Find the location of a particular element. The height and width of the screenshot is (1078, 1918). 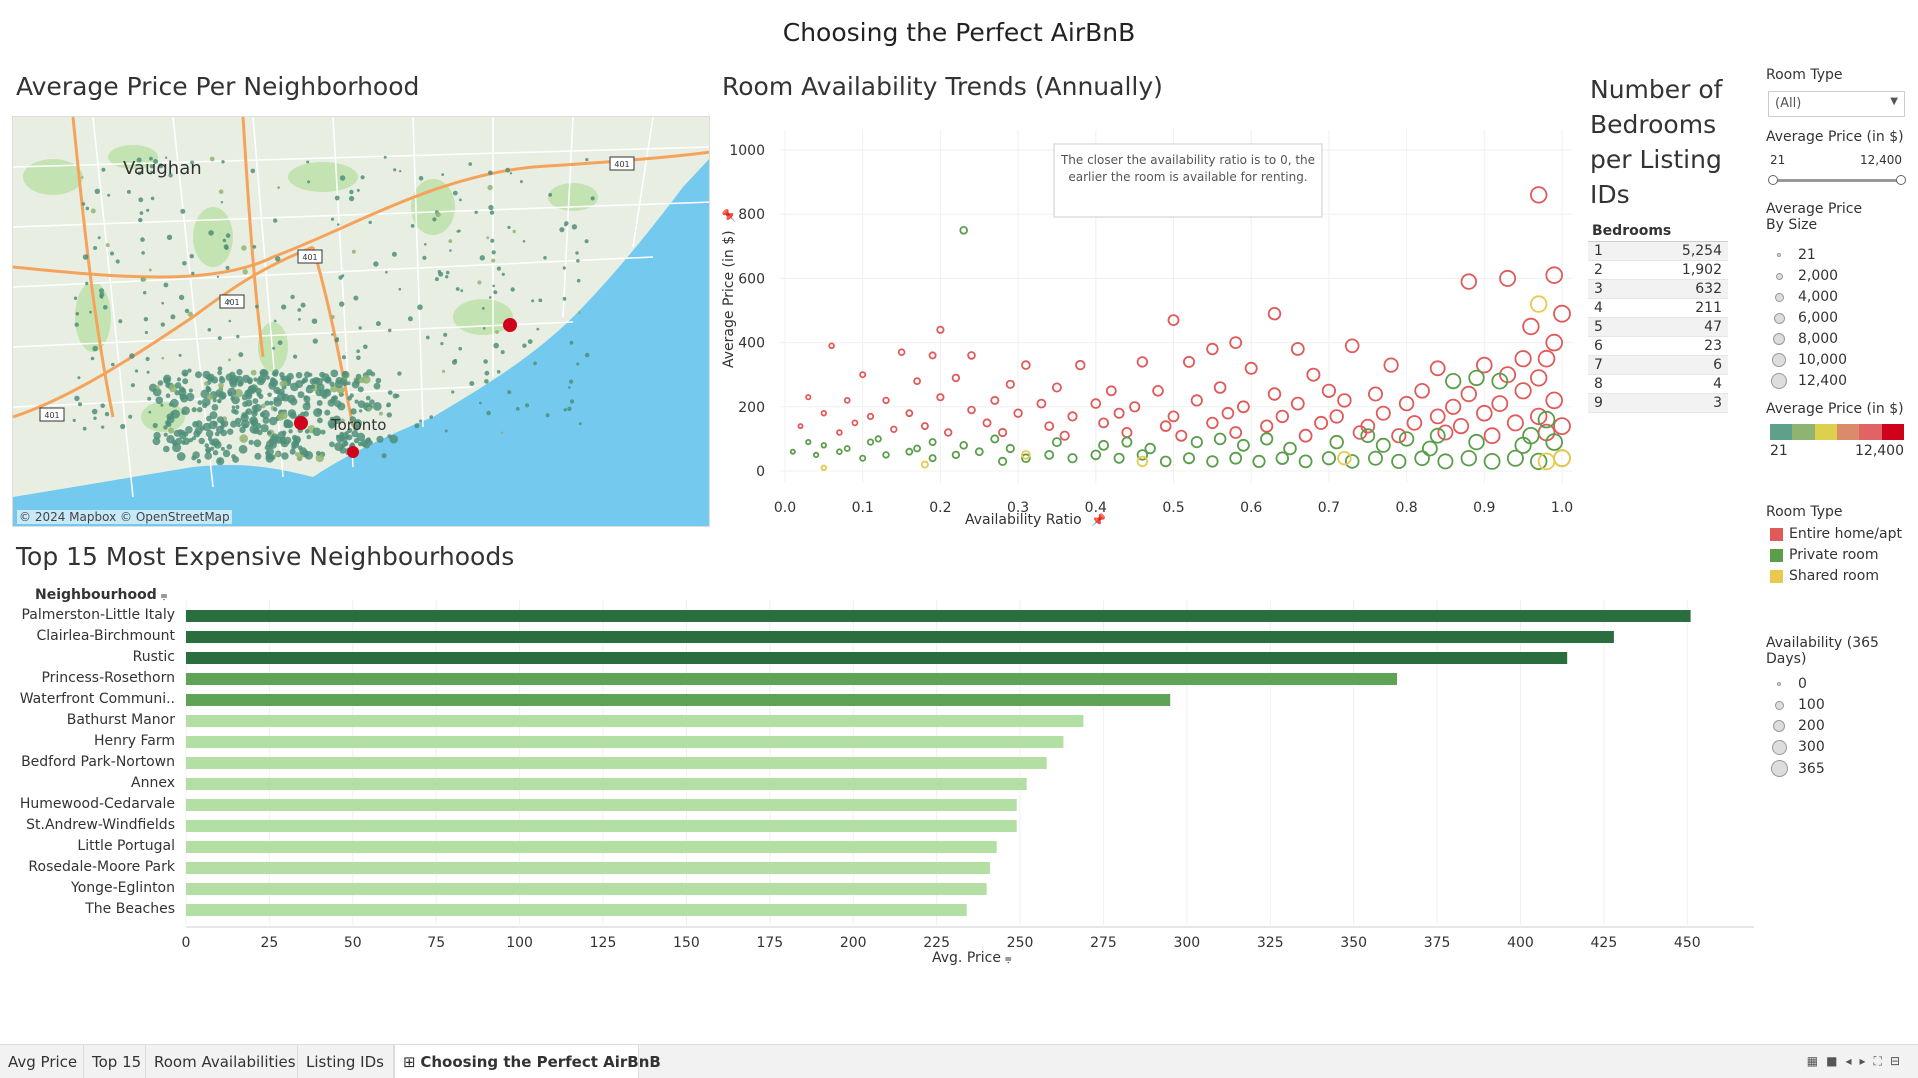

prev-sheet-icon: ◂ is located at coordinates (1852, 1061).